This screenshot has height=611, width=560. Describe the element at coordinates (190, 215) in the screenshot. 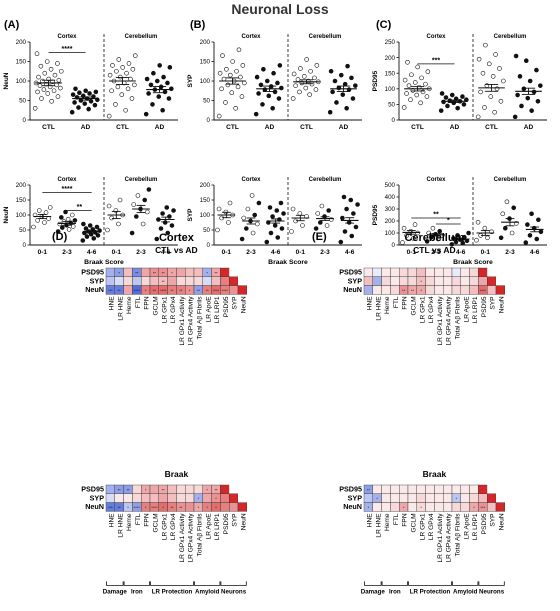

I see `y-axis-label: SYP` at that location.